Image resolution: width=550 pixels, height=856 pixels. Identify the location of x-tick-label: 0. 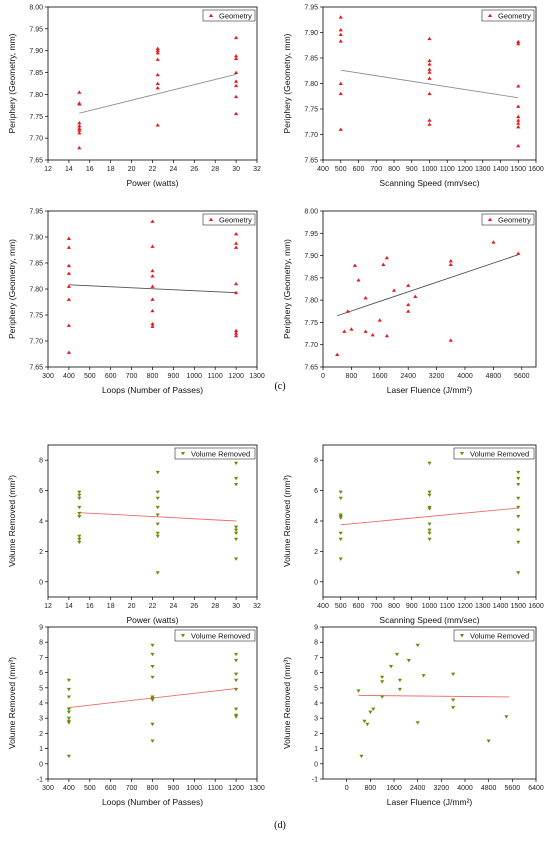
(323, 376).